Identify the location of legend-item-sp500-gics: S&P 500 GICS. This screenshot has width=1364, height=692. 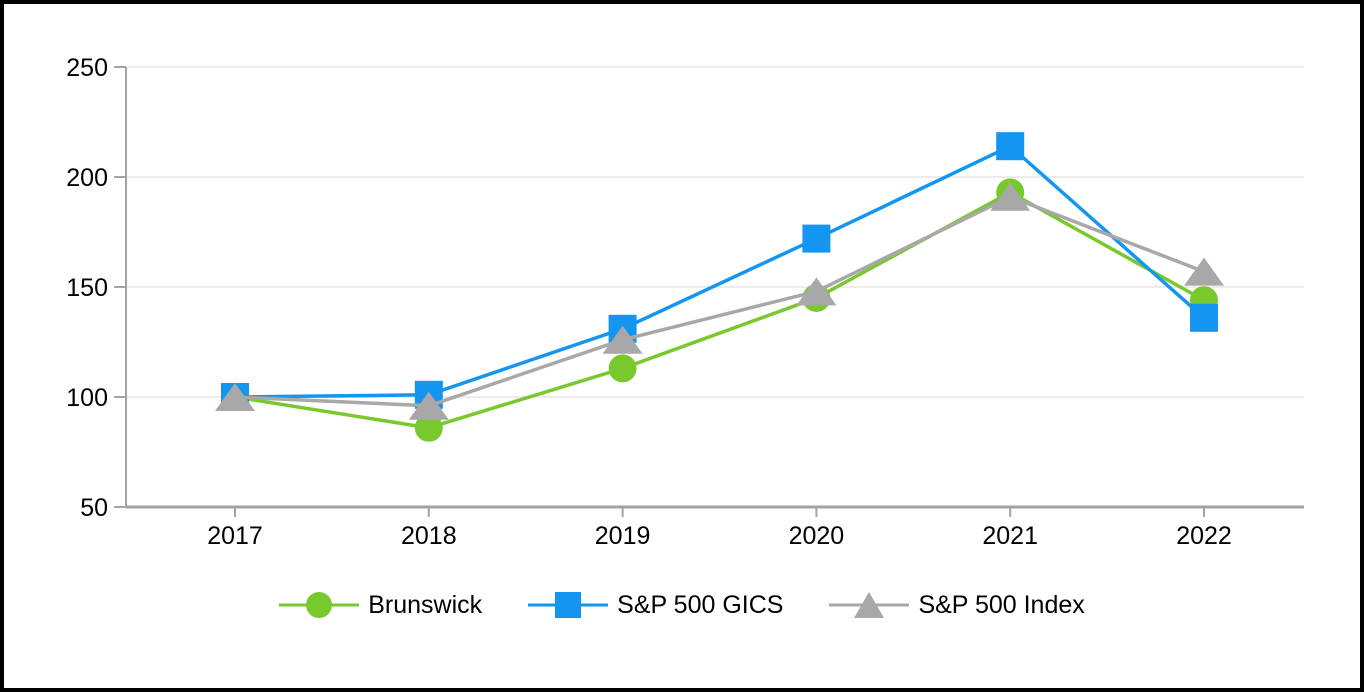
(655, 605).